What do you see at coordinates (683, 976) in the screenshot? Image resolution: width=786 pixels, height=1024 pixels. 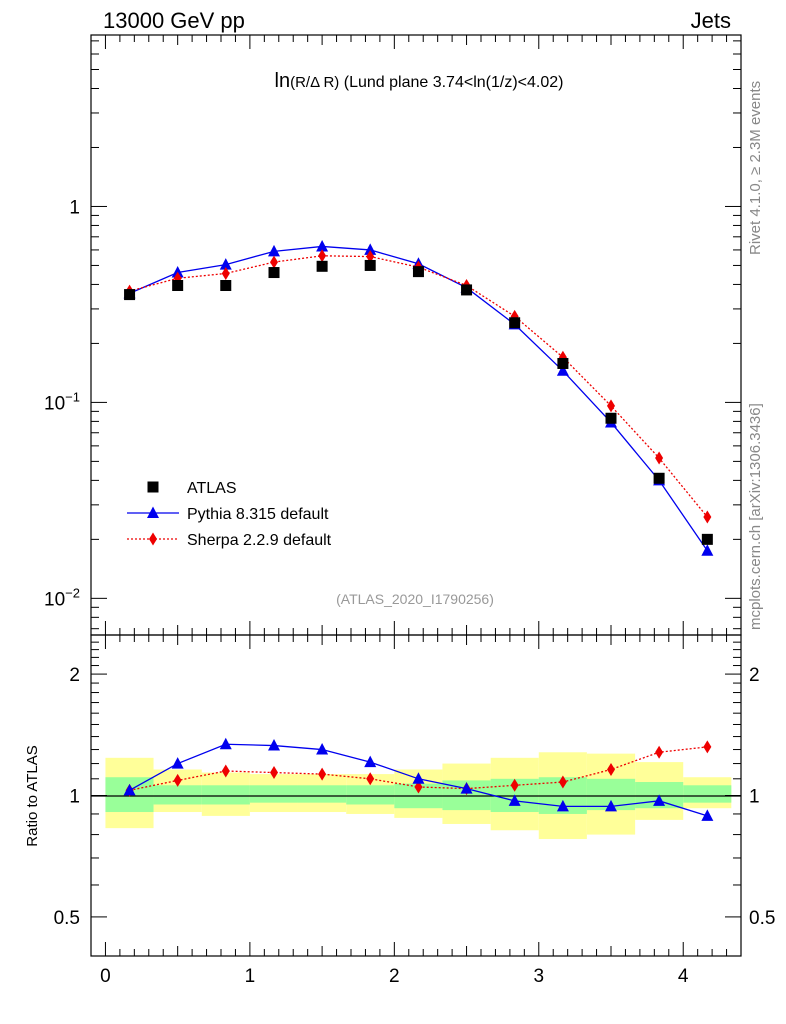 I see `x-tick-label: 4` at bounding box center [683, 976].